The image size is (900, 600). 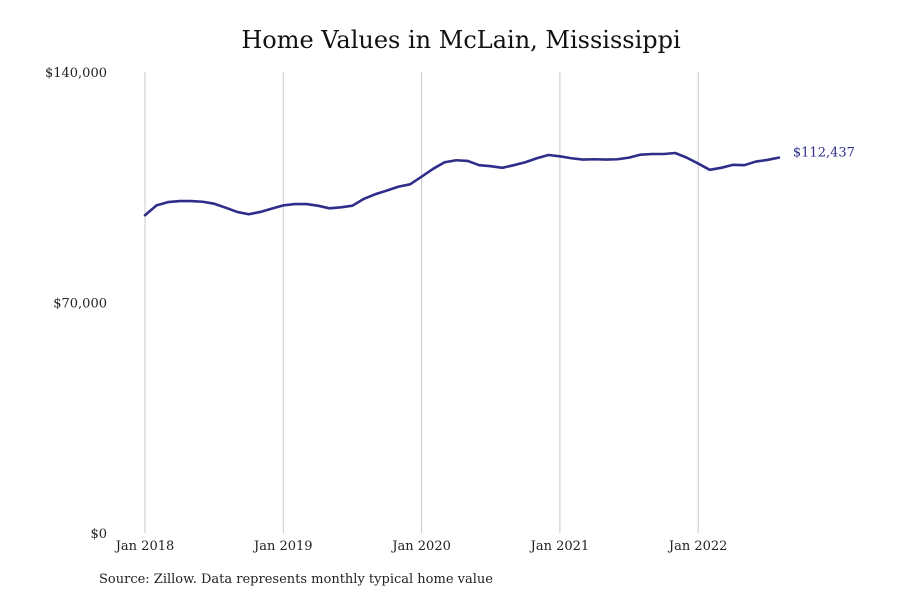 I want to click on y-tick-label: $0, so click(x=98, y=534).